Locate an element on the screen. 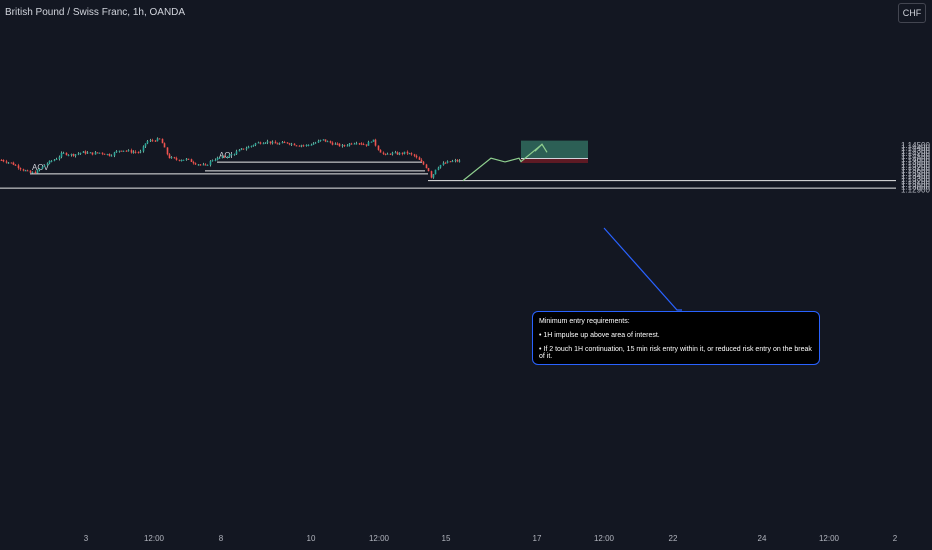 This screenshot has width=932, height=550. projection-line is located at coordinates (502, 162).